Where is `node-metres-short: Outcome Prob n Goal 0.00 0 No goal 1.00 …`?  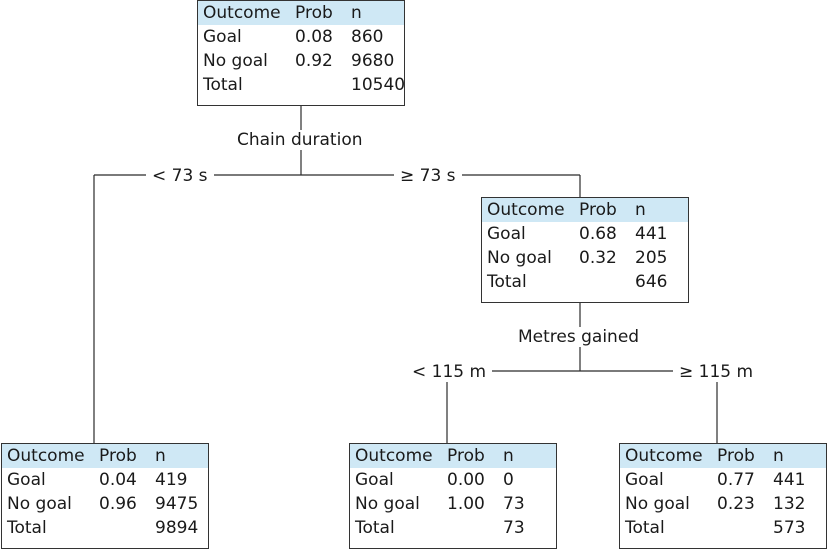
node-metres-short: Outcome Prob n Goal 0.00 0 No goal 1.00 … is located at coordinates (453, 496).